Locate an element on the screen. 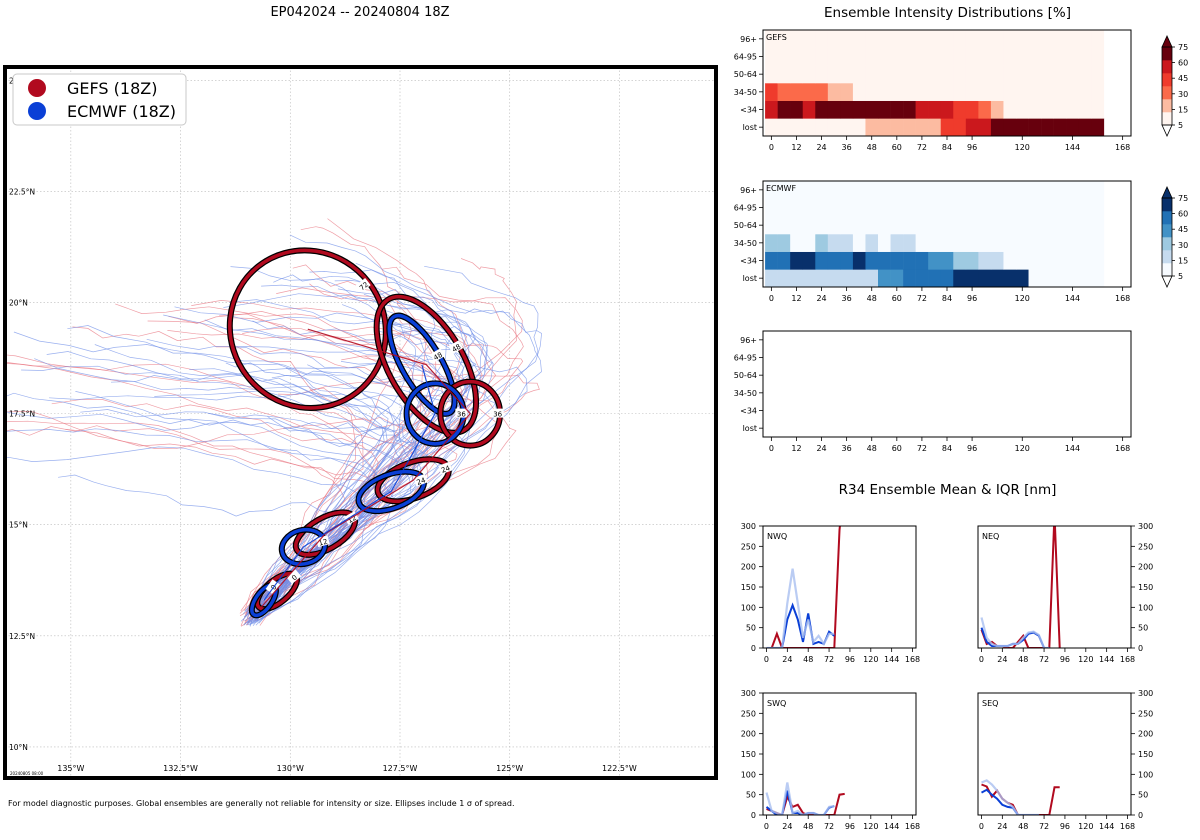 This screenshot has height=840, width=1200. gefs-member-track is located at coordinates (326, 419).